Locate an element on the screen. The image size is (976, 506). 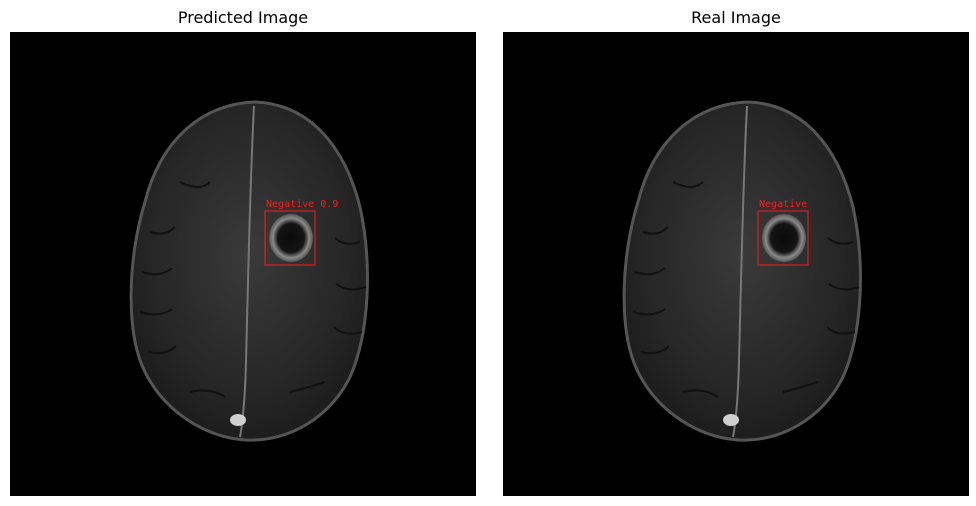
predicted-title: Predicted Image is located at coordinates (243, 17).